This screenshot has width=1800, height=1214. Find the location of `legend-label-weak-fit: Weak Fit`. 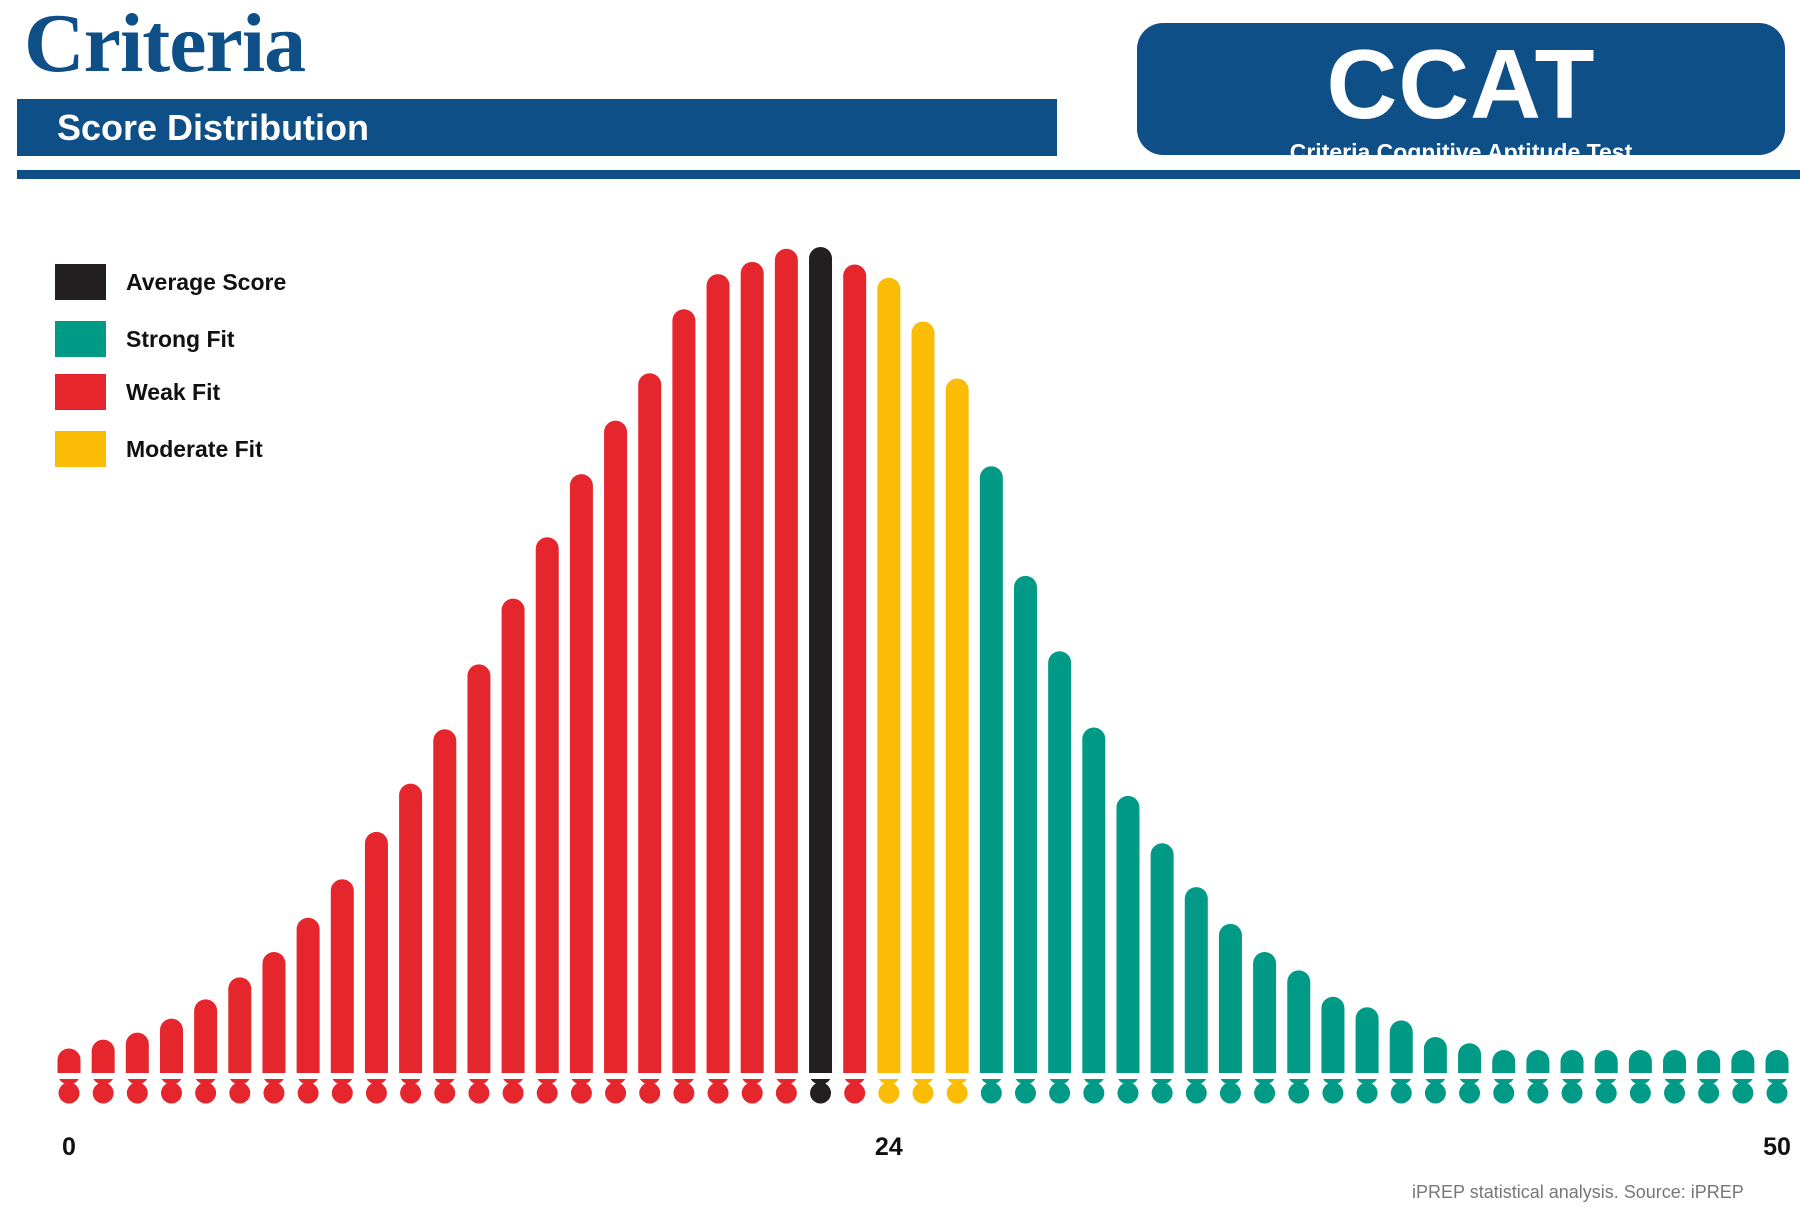

legend-label-weak-fit: Weak Fit is located at coordinates (173, 391).